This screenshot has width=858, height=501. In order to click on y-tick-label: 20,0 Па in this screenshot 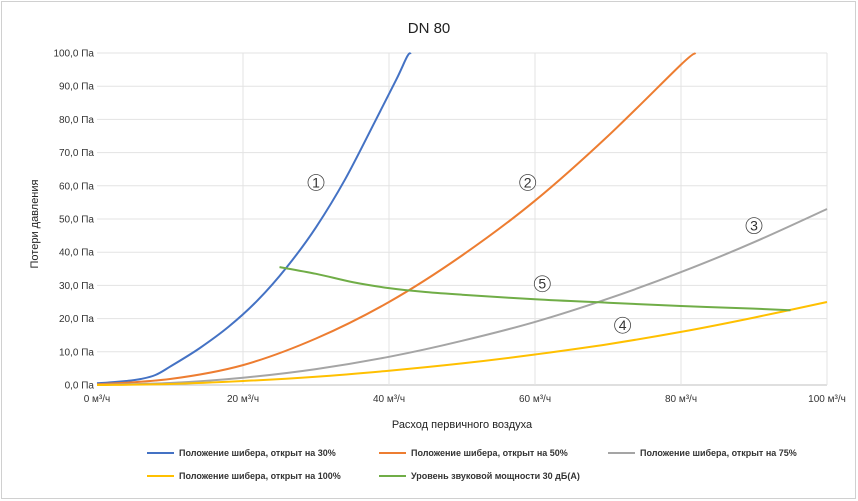, I will do `click(76, 319)`.